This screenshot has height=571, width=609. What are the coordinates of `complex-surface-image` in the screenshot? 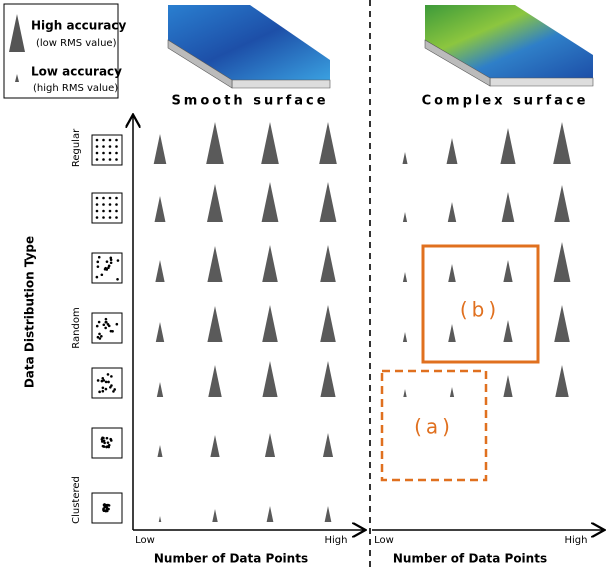 It's located at (509, 46).